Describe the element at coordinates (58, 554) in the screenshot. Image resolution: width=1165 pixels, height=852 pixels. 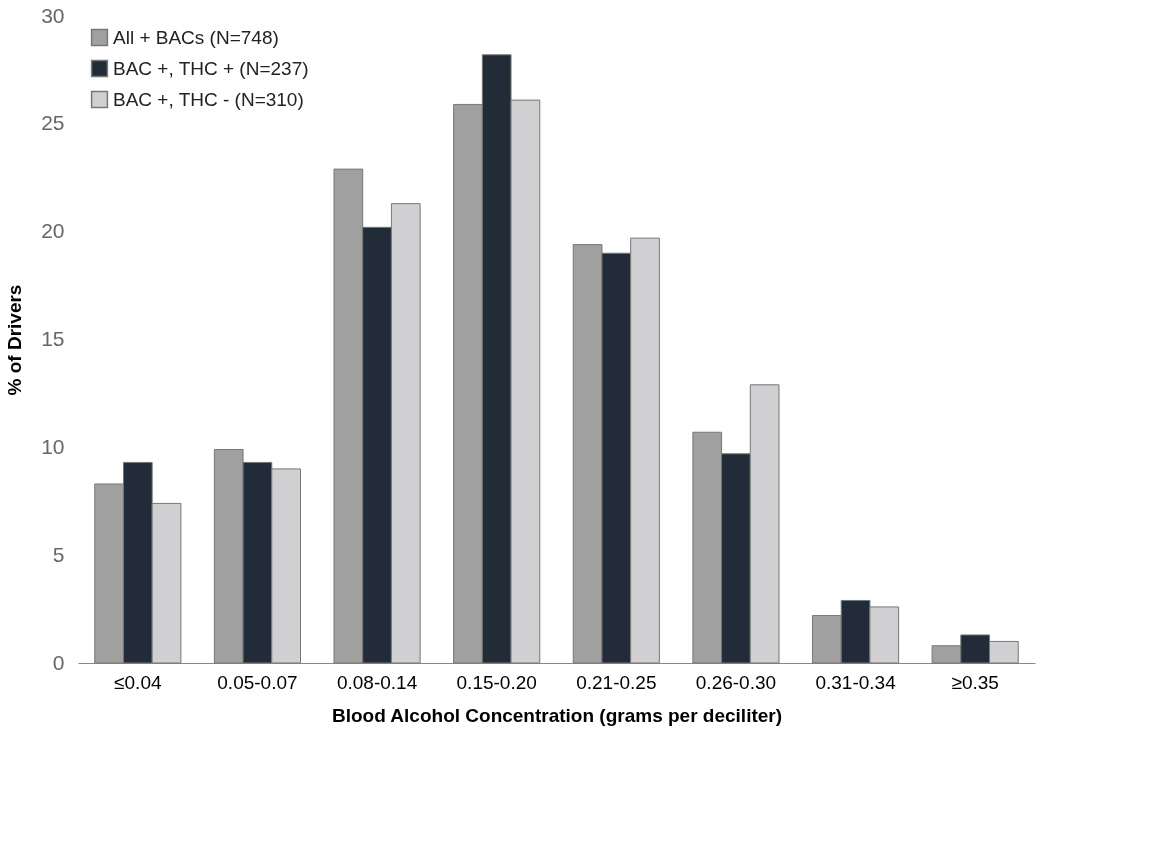
I see `y-tick-label: 5` at that location.